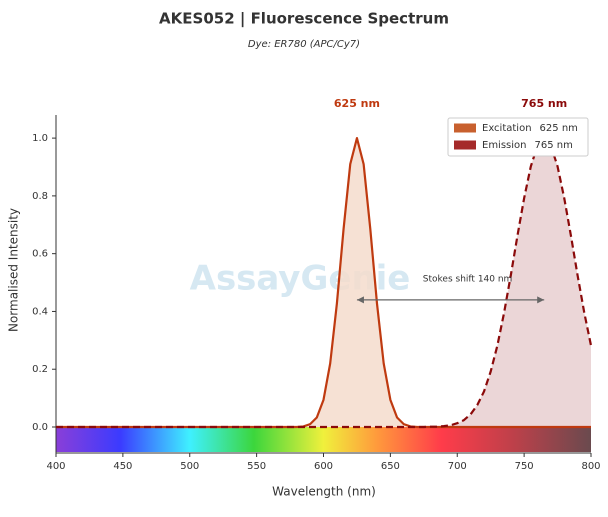 The height and width of the screenshot is (517, 608). Describe the element at coordinates (40, 254) in the screenshot. I see `y-tick-label: 0.6` at that location.